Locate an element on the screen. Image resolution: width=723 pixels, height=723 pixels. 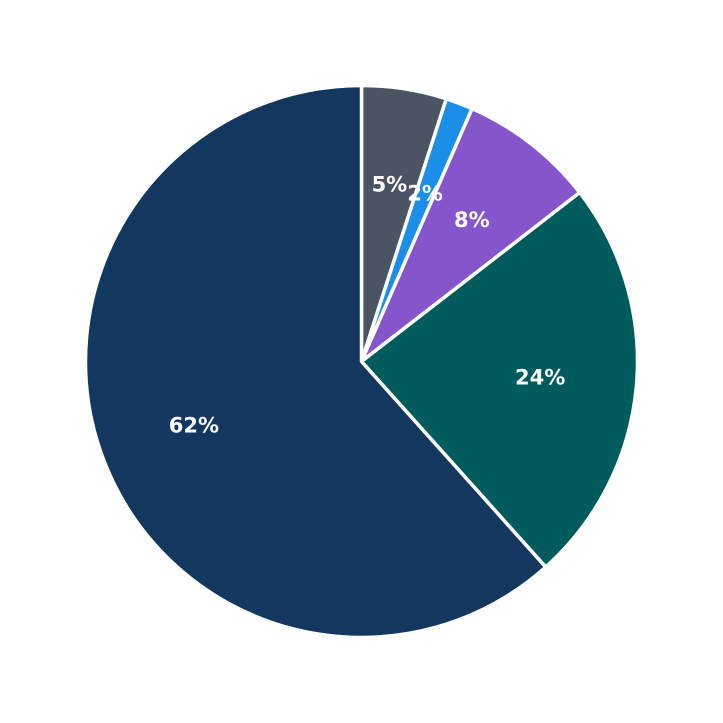
pie-slice-label-3: 24% is located at coordinates (540, 378).